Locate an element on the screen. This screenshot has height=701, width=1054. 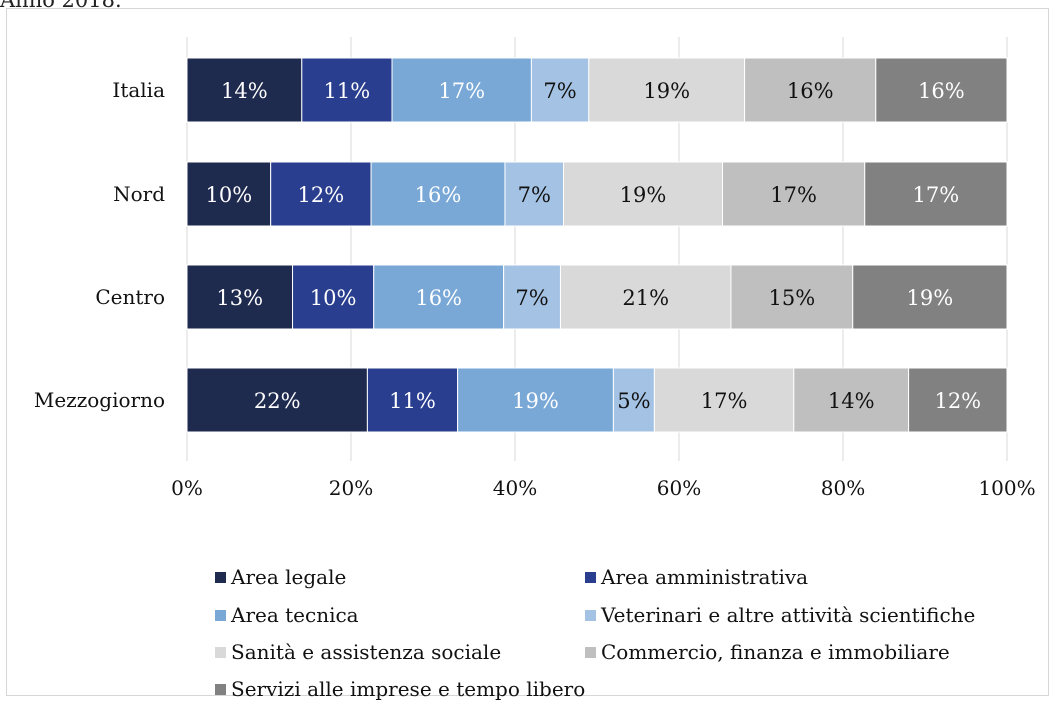
data-label: 13% is located at coordinates (239, 298).